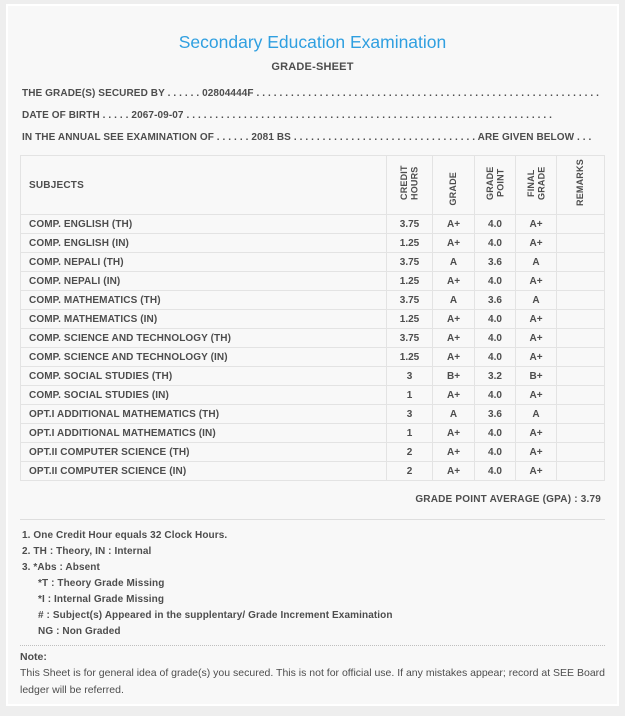  I want to click on subject-cell: COMP. ENGLISH (IN), so click(203, 243).